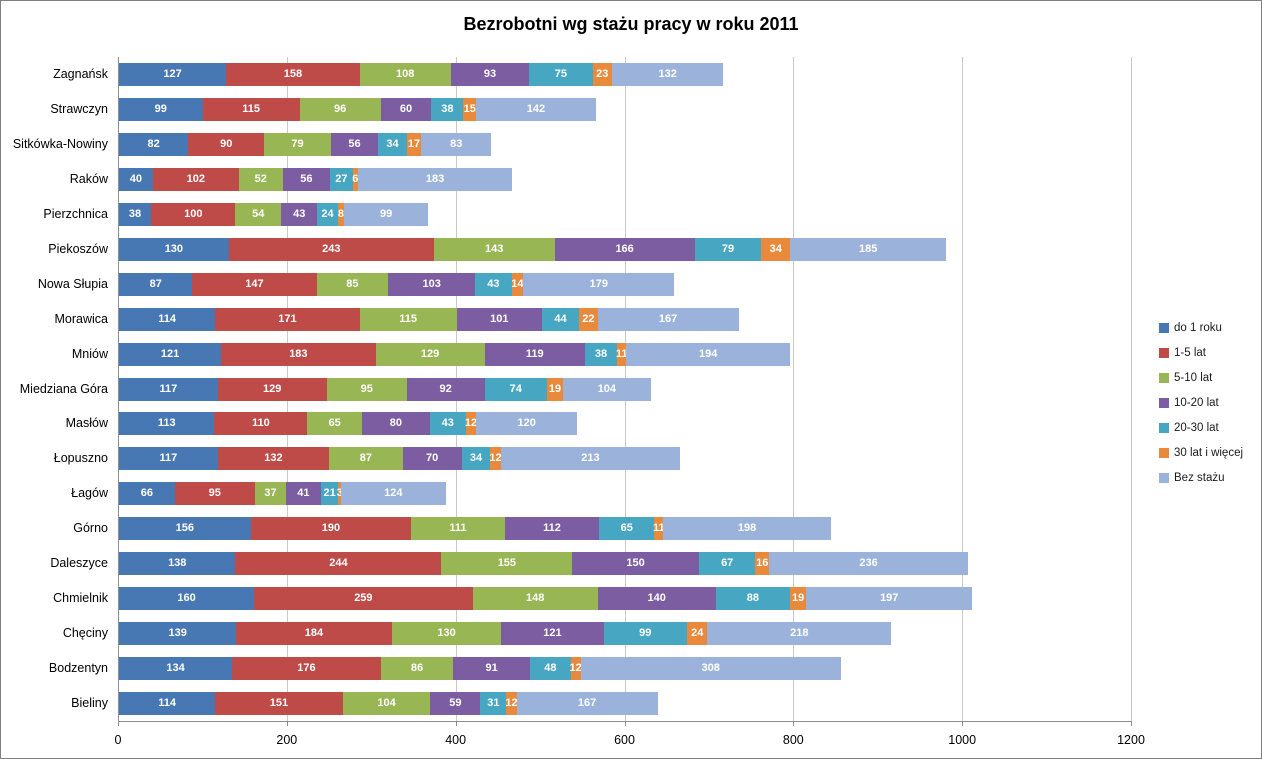  I want to click on bar-segment: 44, so click(560, 319).